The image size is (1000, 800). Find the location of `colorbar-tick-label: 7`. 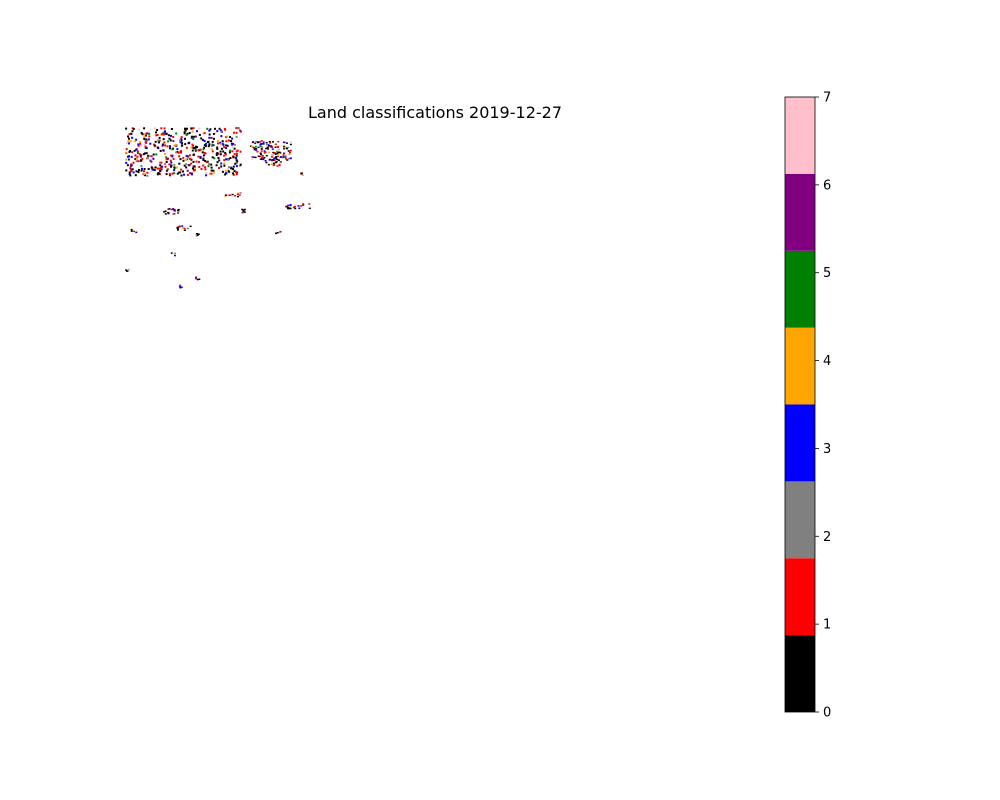

colorbar-tick-label: 7 is located at coordinates (827, 98).